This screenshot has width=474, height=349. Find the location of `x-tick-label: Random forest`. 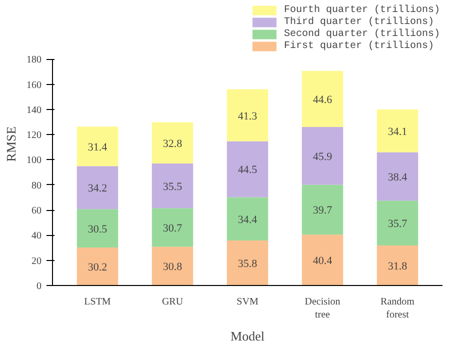

x-tick-label: Random forest is located at coordinates (397, 308).